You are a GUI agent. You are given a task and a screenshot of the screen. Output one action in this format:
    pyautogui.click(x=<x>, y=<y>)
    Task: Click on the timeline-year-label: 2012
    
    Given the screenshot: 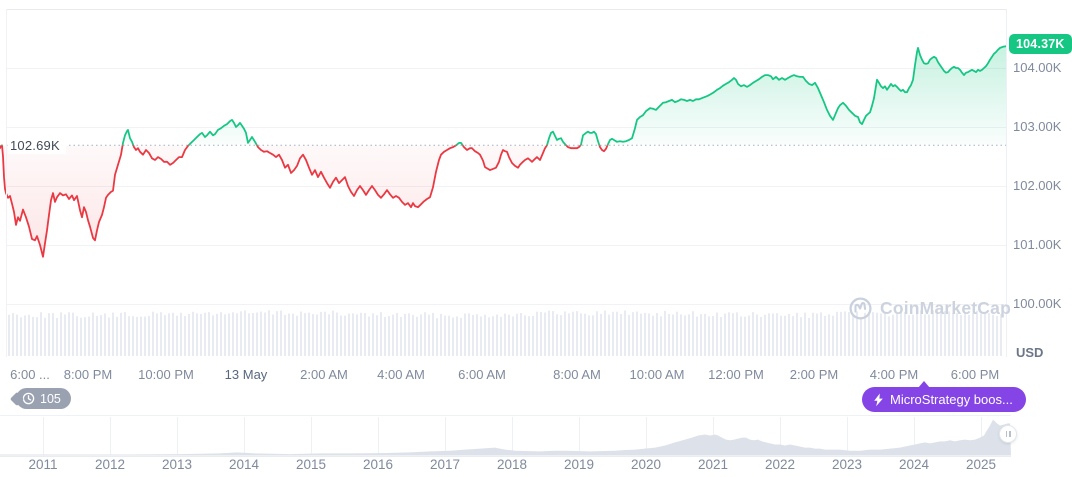 What is the action you would take?
    pyautogui.click(x=110, y=464)
    